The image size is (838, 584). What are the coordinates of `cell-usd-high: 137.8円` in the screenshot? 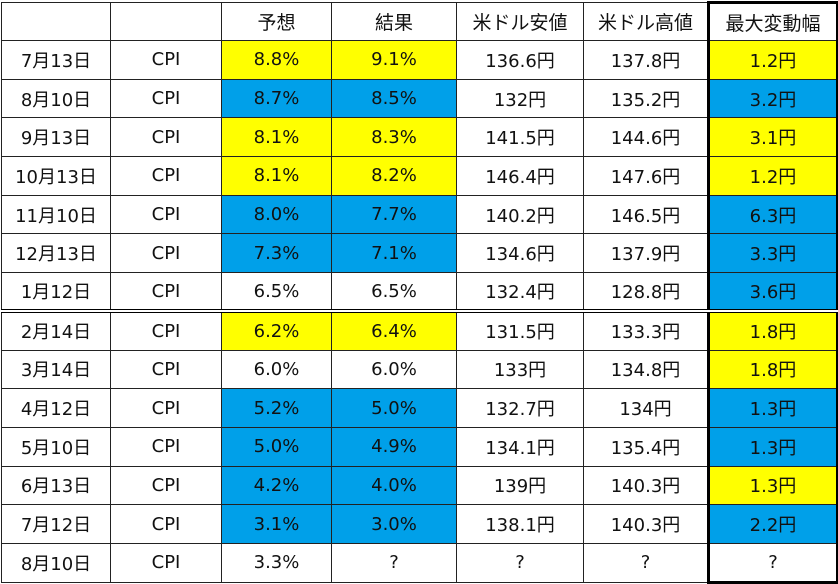 It's located at (646, 60).